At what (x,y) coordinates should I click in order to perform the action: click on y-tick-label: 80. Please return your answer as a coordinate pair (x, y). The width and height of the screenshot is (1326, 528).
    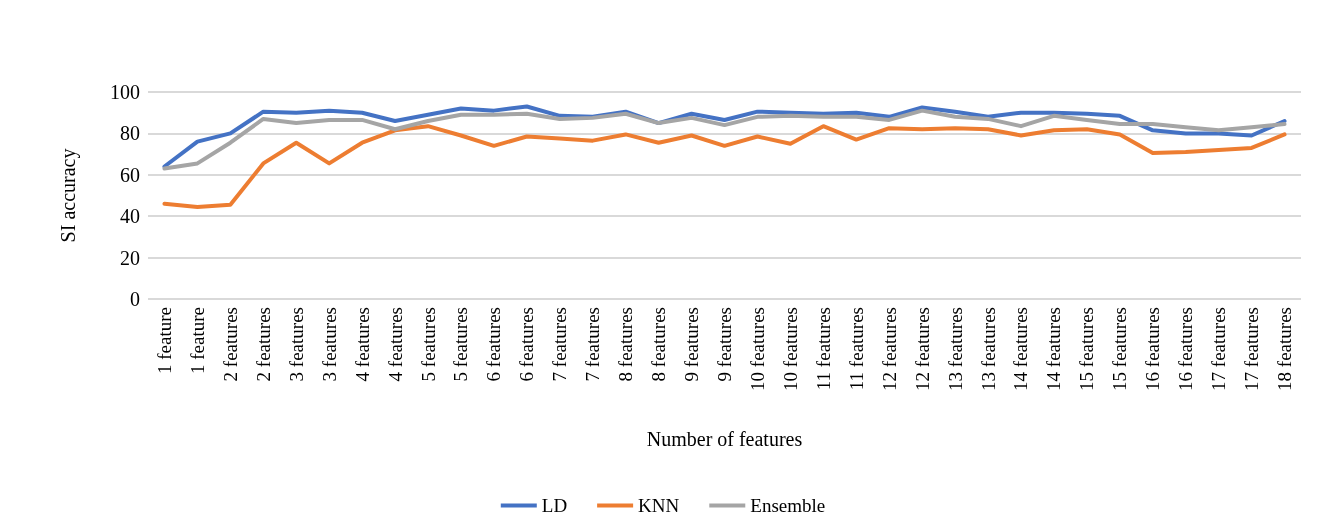
    Looking at the image, I should click on (130, 133).